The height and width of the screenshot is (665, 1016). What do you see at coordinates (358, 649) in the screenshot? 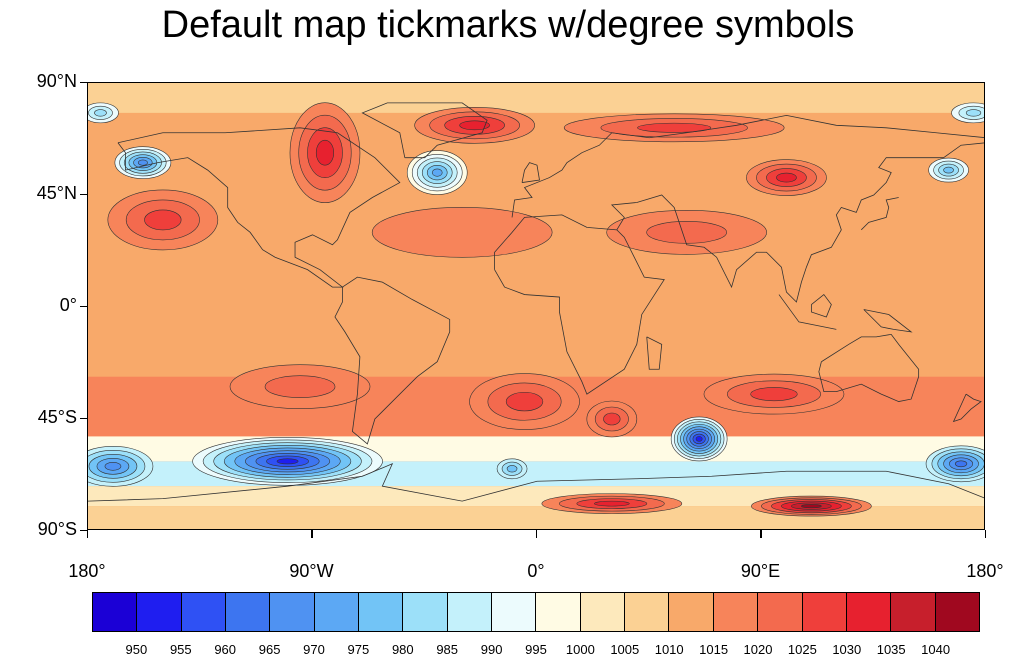
I see `colorbar-label: 975` at bounding box center [358, 649].